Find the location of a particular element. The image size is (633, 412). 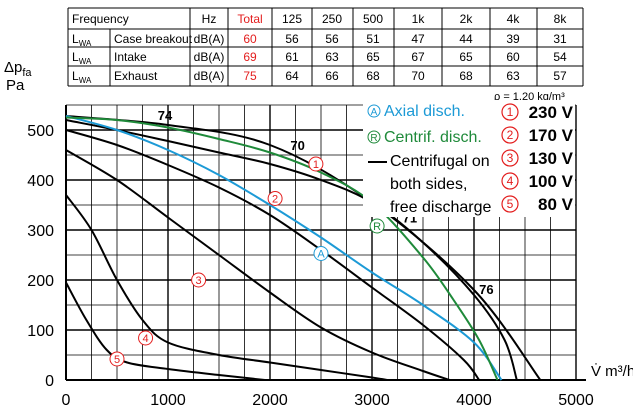

speed-number: 5 is located at coordinates (510, 204).